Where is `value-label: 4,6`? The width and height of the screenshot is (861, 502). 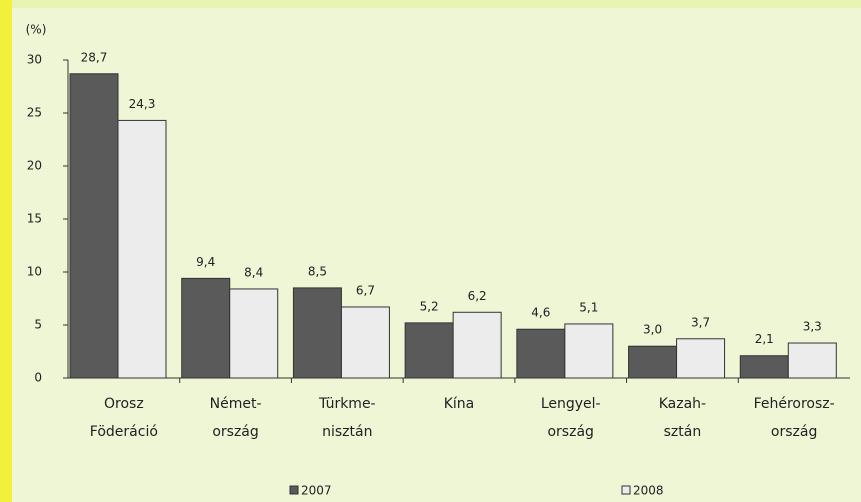
value-label: 4,6 is located at coordinates (540, 313).